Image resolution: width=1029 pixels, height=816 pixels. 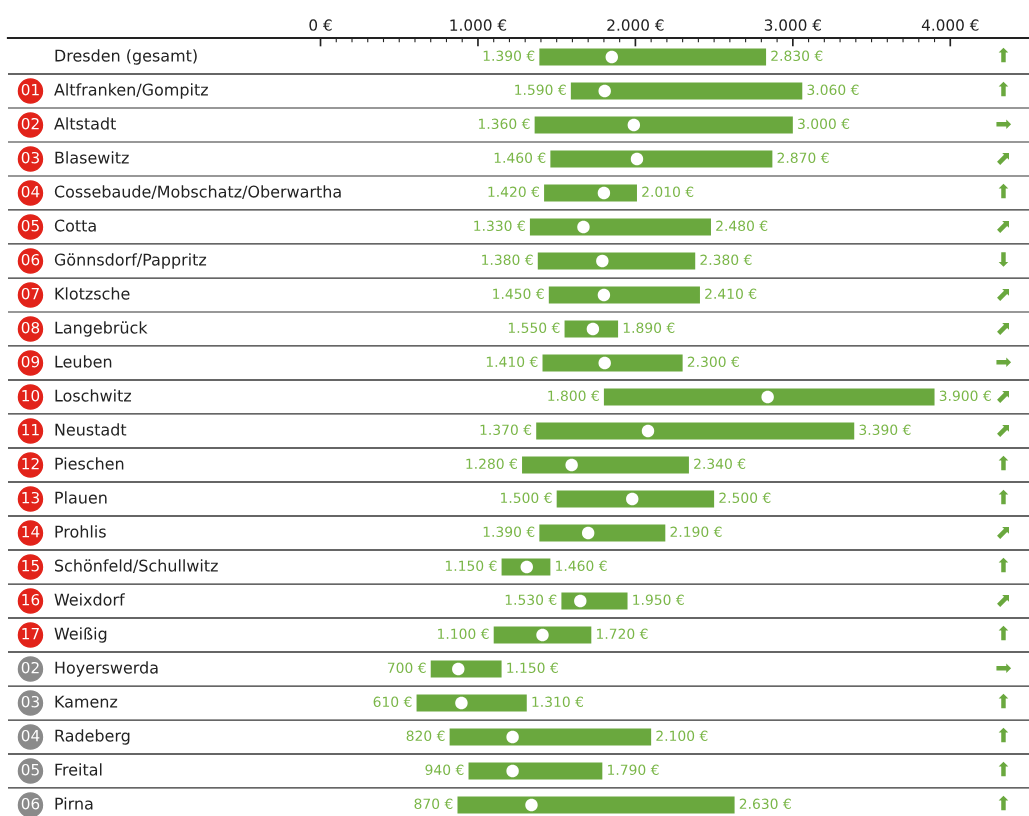 I want to click on text: 1.890 €, so click(x=649, y=328).